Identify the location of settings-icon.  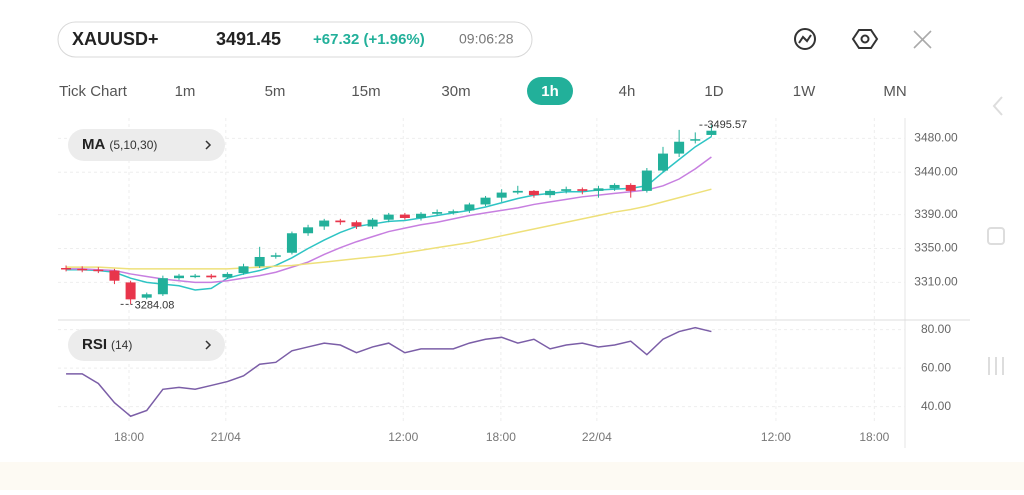
(865, 39).